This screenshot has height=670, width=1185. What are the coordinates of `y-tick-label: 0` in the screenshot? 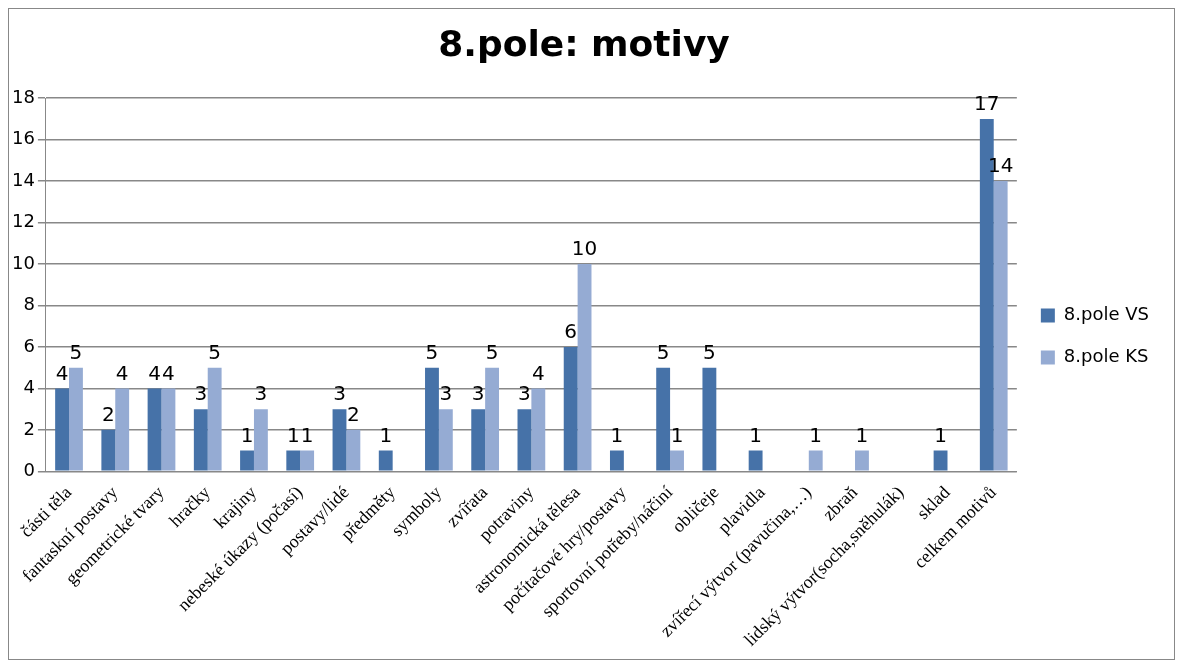 It's located at (29, 469).